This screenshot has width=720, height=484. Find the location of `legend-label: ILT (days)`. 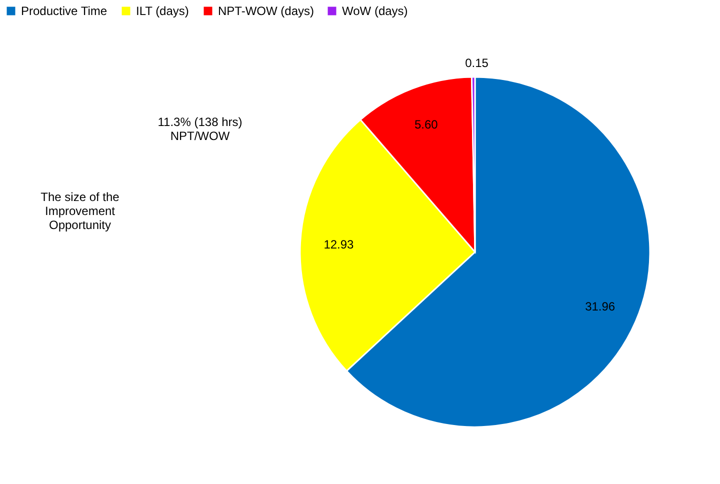

legend-label: ILT (days) is located at coordinates (162, 11).